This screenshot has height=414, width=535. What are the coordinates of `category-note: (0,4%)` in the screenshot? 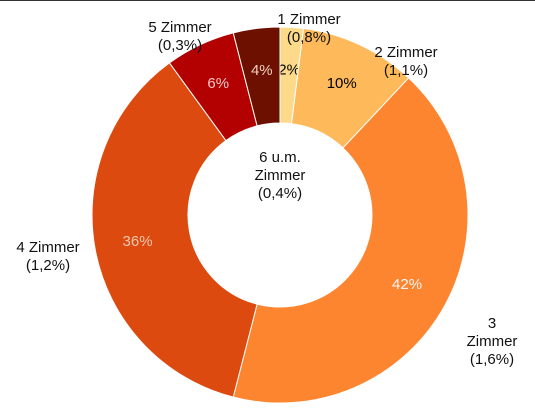 It's located at (280, 193).